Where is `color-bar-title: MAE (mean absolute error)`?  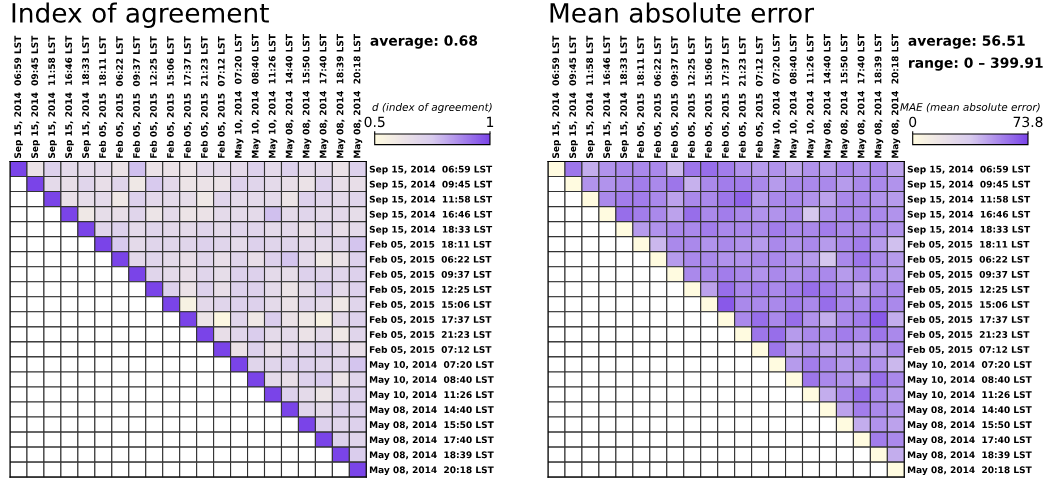 color-bar-title: MAE (mean absolute error) is located at coordinates (970, 107).